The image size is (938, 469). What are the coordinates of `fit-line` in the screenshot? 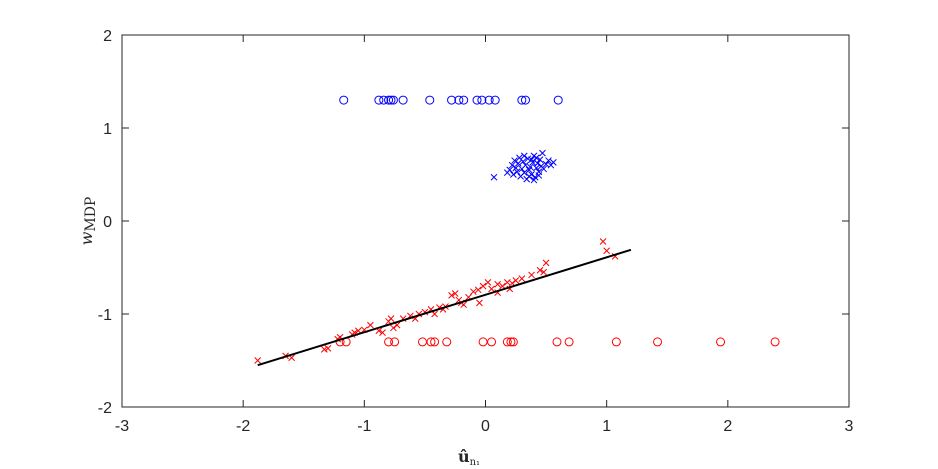 It's located at (444, 307).